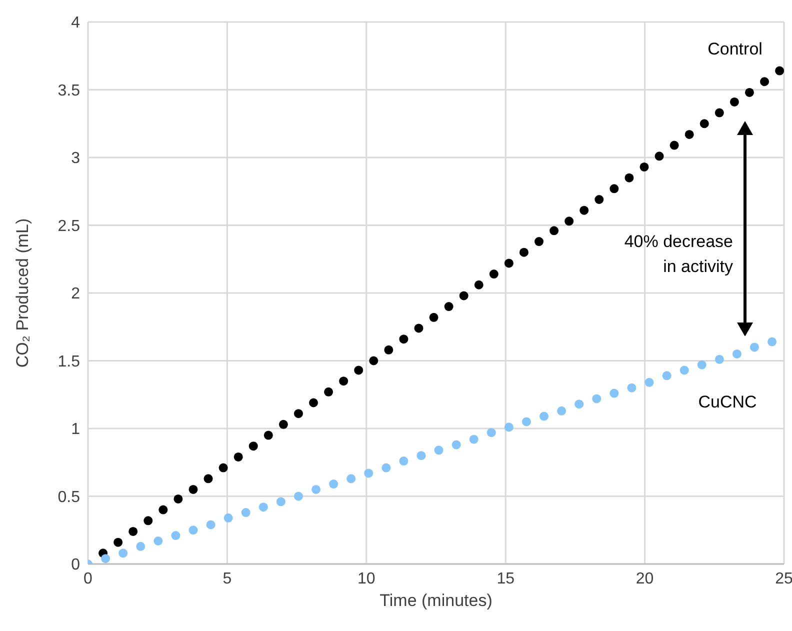 The height and width of the screenshot is (631, 792). Describe the element at coordinates (645, 579) in the screenshot. I see `x-tick-label: 20` at that location.